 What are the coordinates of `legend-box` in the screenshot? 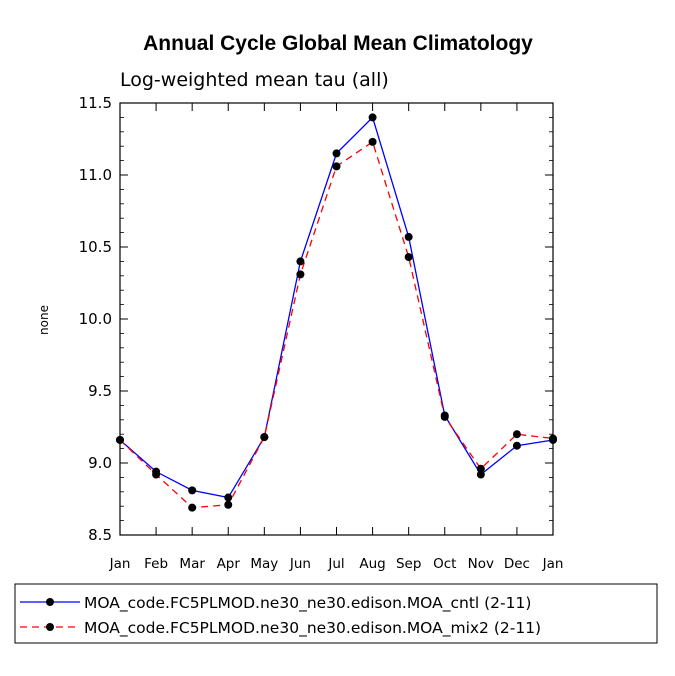 It's located at (336, 613).